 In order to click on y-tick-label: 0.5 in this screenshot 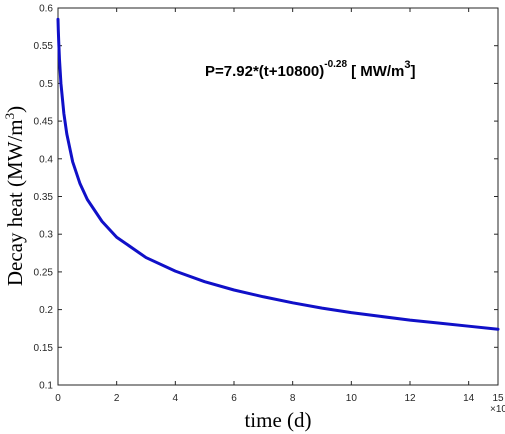, I will do `click(46, 84)`.